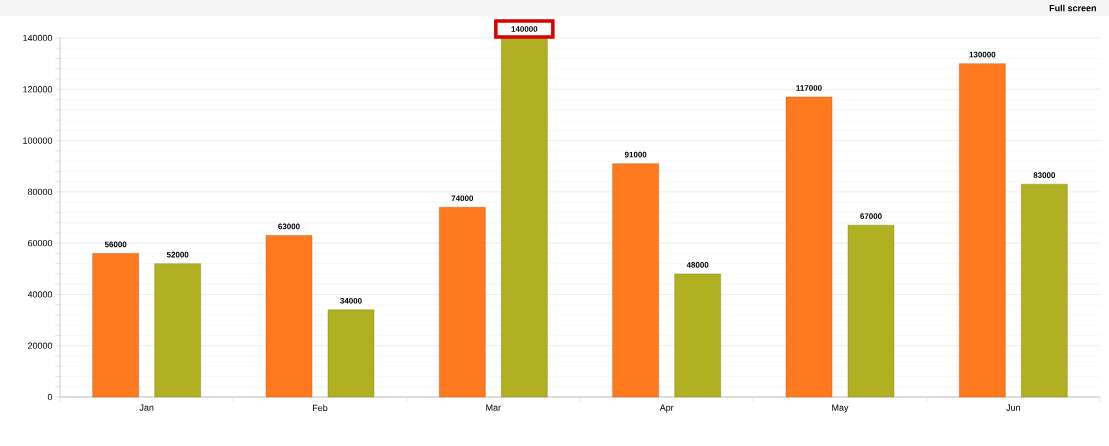 Image resolution: width=1109 pixels, height=446 pixels. I want to click on y-tick-label: 140000, so click(38, 38).